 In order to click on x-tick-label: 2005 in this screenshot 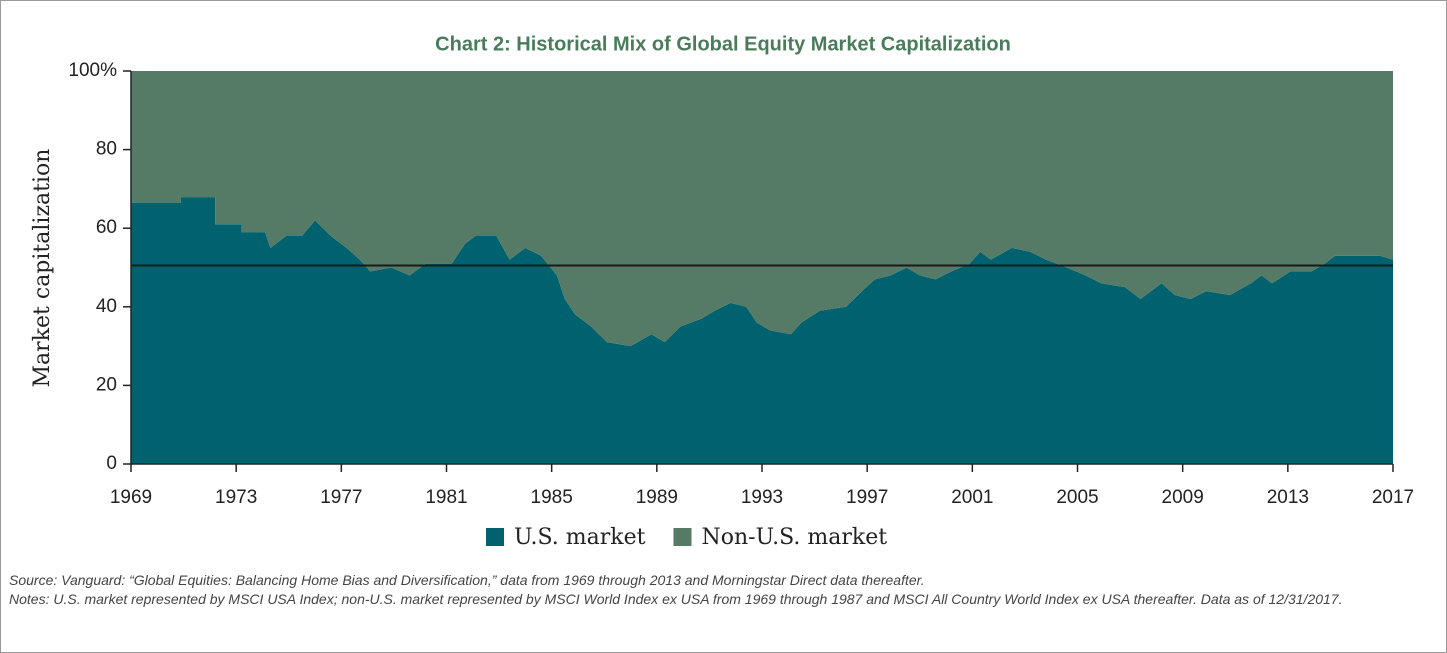, I will do `click(1077, 497)`.